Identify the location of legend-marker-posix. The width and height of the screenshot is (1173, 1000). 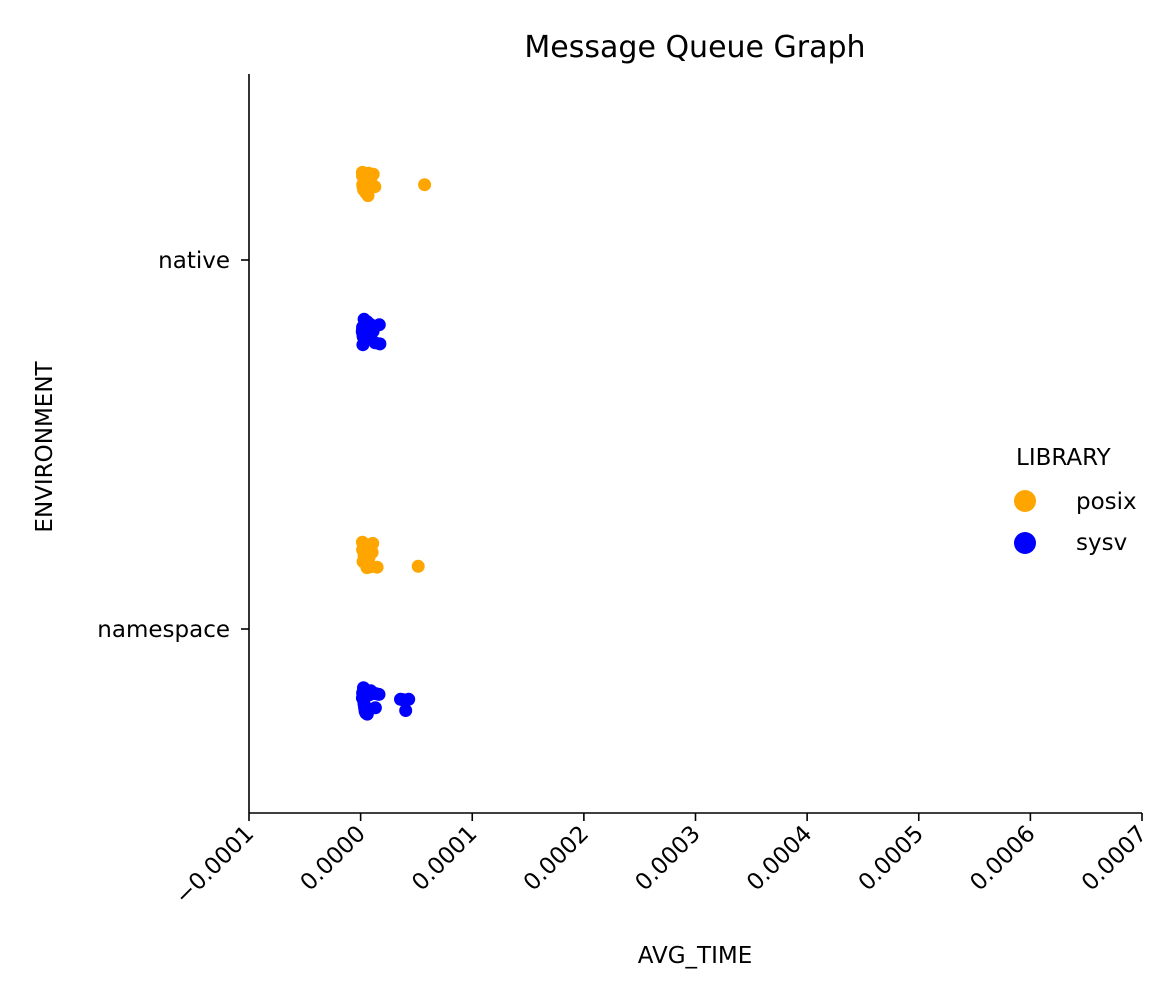
(1025, 501).